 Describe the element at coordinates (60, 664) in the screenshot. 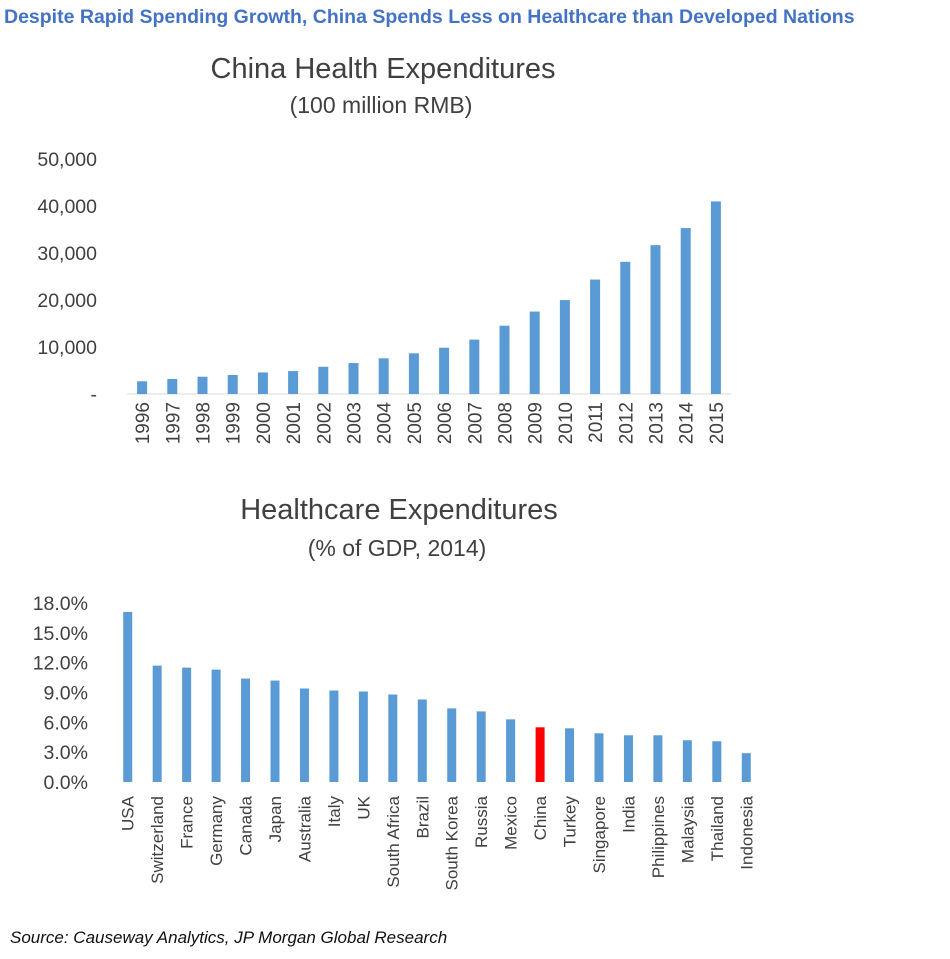

I see `chart2-y-tick-label: 12.0%` at that location.